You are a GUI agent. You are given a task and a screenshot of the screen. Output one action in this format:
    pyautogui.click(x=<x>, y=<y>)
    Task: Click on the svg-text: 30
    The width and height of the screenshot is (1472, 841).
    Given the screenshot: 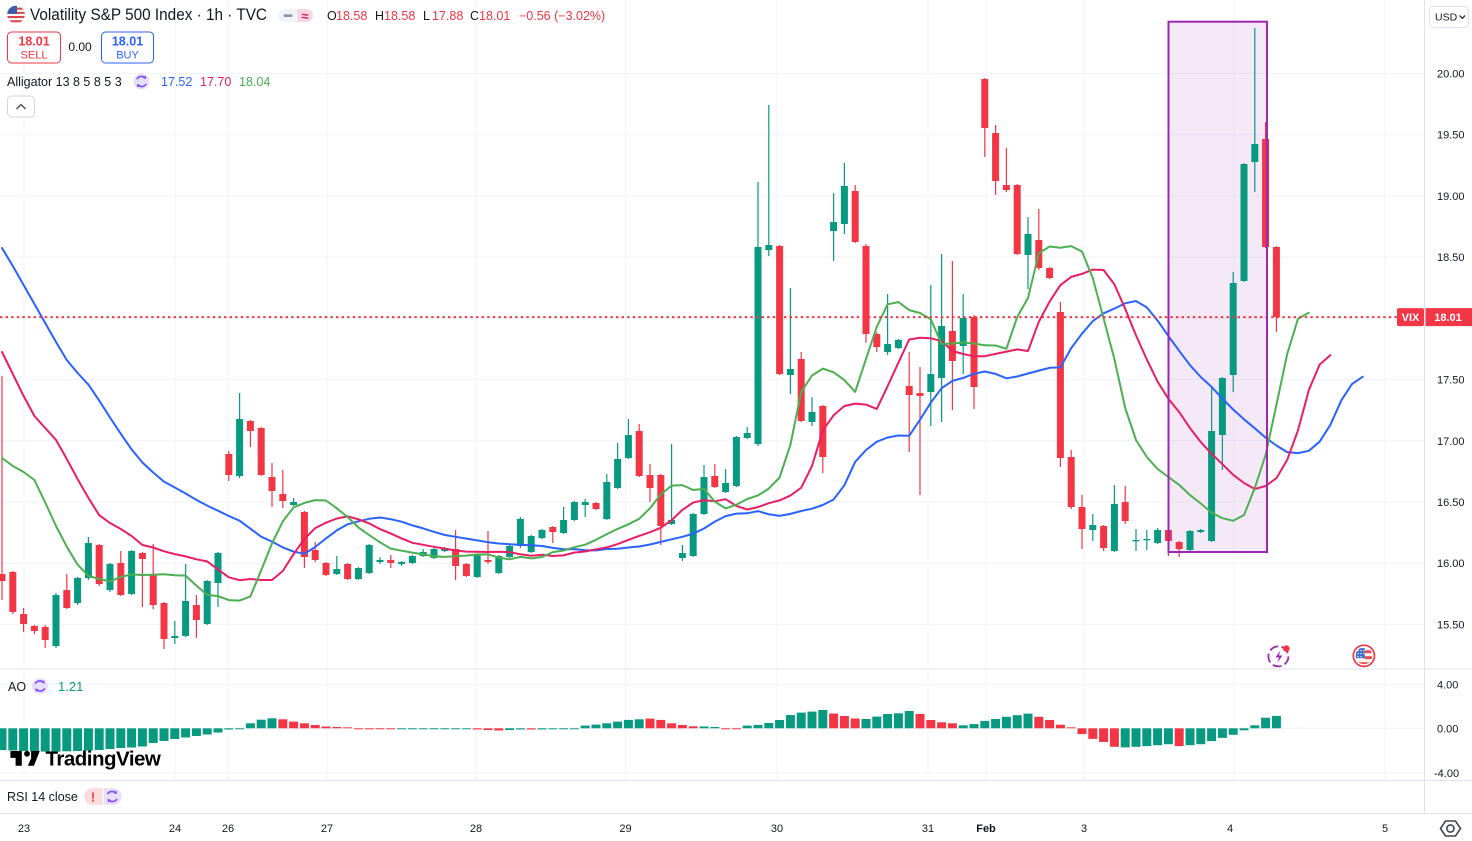 What is the action you would take?
    pyautogui.click(x=777, y=829)
    